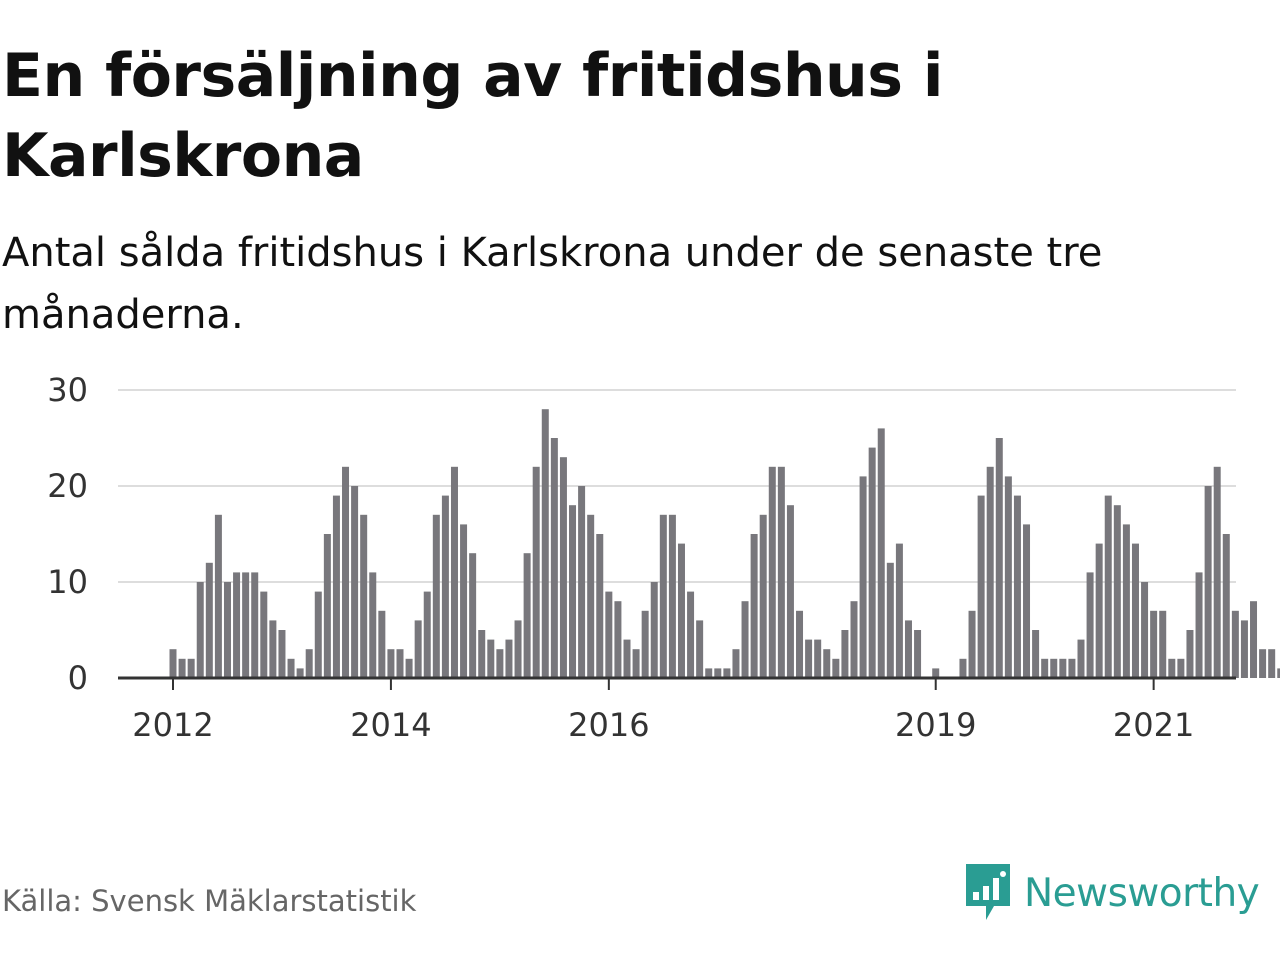 This screenshot has width=1280, height=960. Describe the element at coordinates (67, 582) in the screenshot. I see `y-tick-label: 10` at that location.